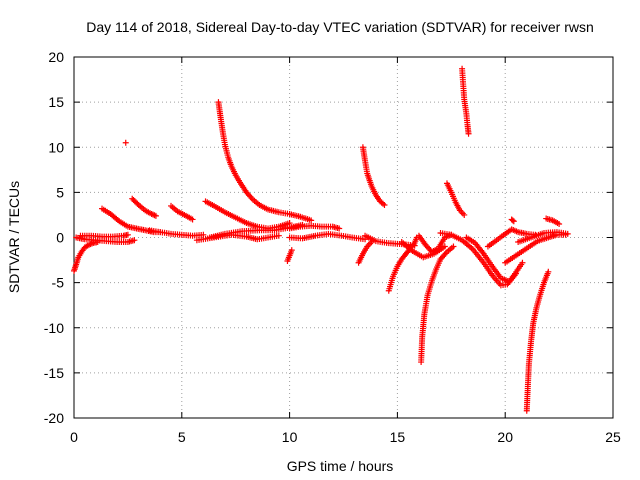  What do you see at coordinates (290, 437) in the screenshot?
I see `x-tick-label: 10` at bounding box center [290, 437].